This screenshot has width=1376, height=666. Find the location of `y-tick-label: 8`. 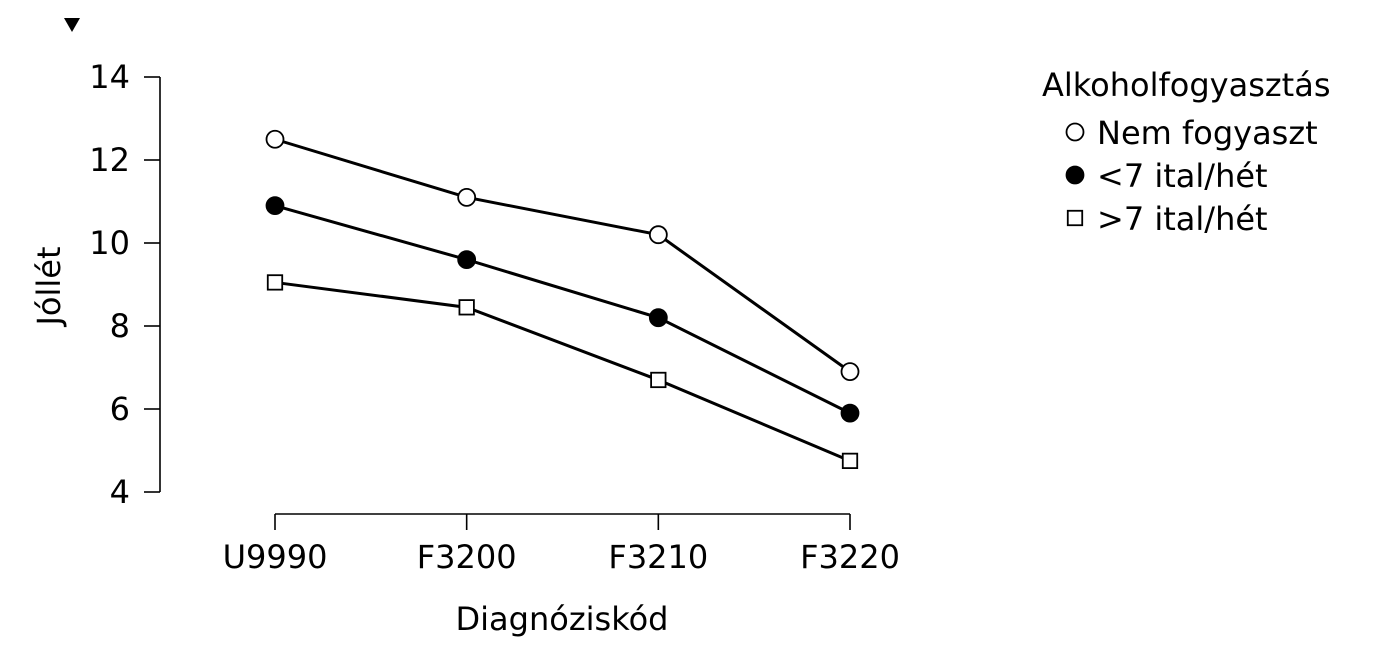

y-tick-label: 8 is located at coordinates (120, 326).